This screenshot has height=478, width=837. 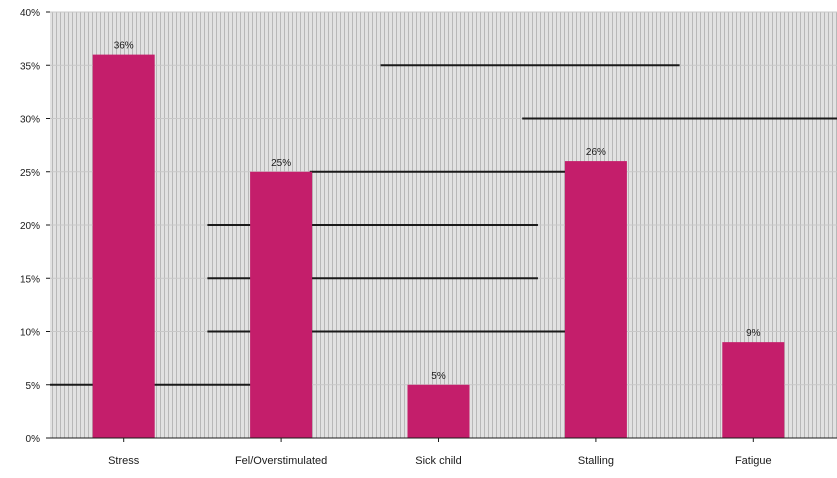 I want to click on y-tick-label: 35%, so click(x=30, y=66).